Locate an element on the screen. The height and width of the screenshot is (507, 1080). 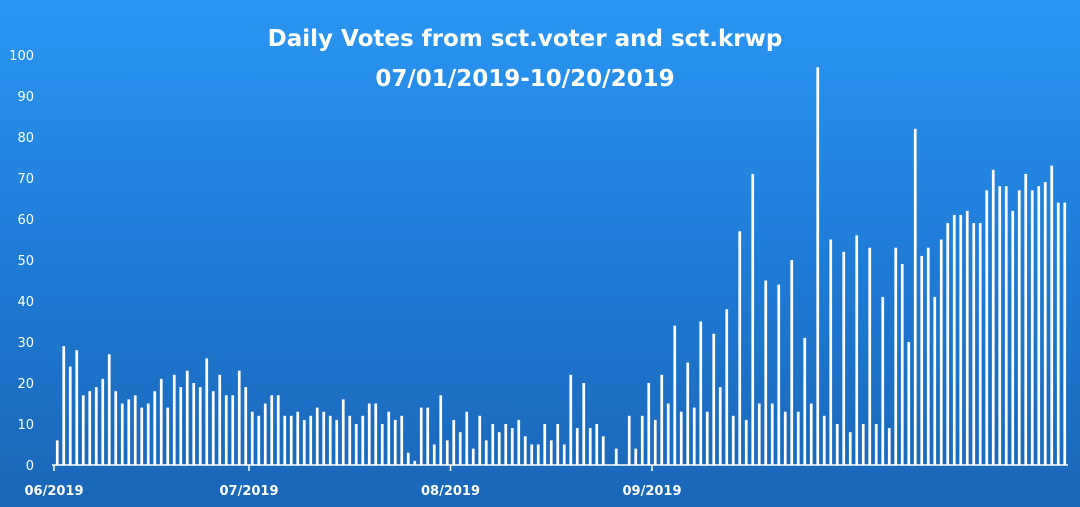
y-tick-label: 10 is located at coordinates (25, 425).